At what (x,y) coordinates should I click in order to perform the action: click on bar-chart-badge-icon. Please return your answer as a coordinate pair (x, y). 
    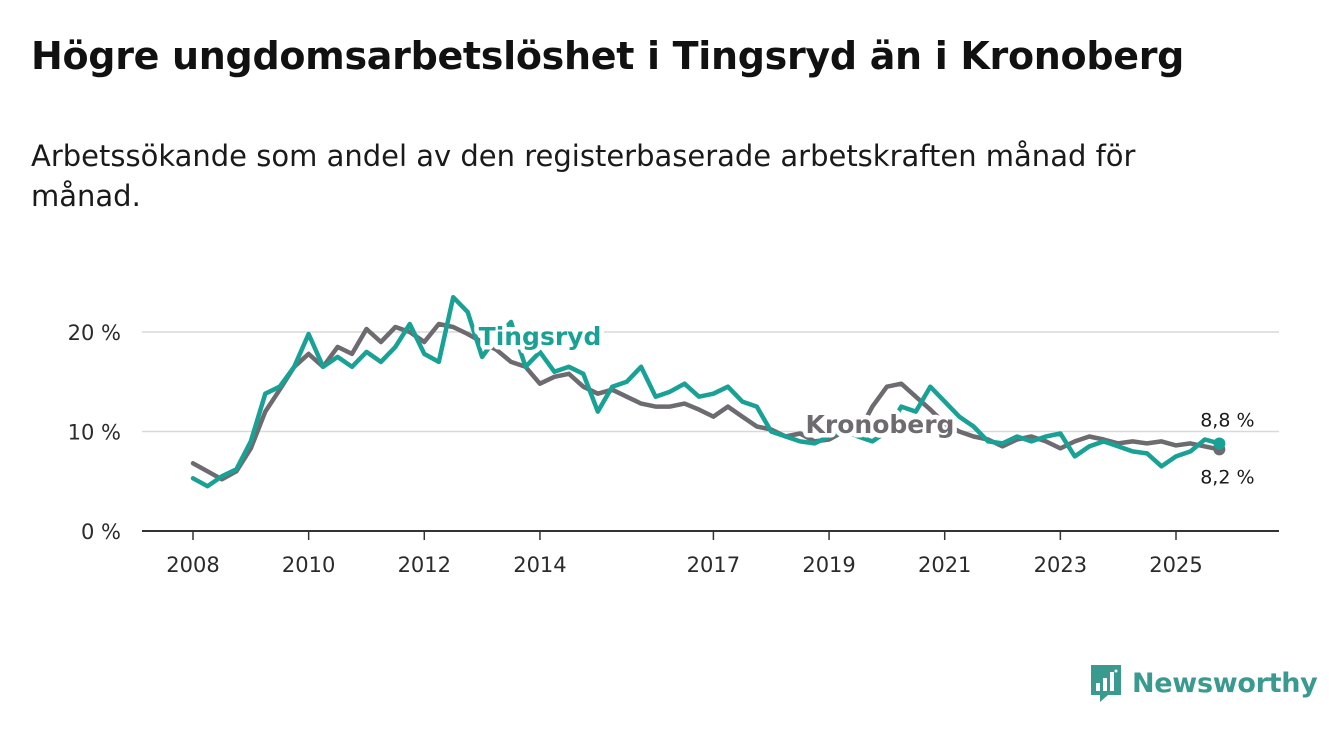
    Looking at the image, I should click on (1106, 683).